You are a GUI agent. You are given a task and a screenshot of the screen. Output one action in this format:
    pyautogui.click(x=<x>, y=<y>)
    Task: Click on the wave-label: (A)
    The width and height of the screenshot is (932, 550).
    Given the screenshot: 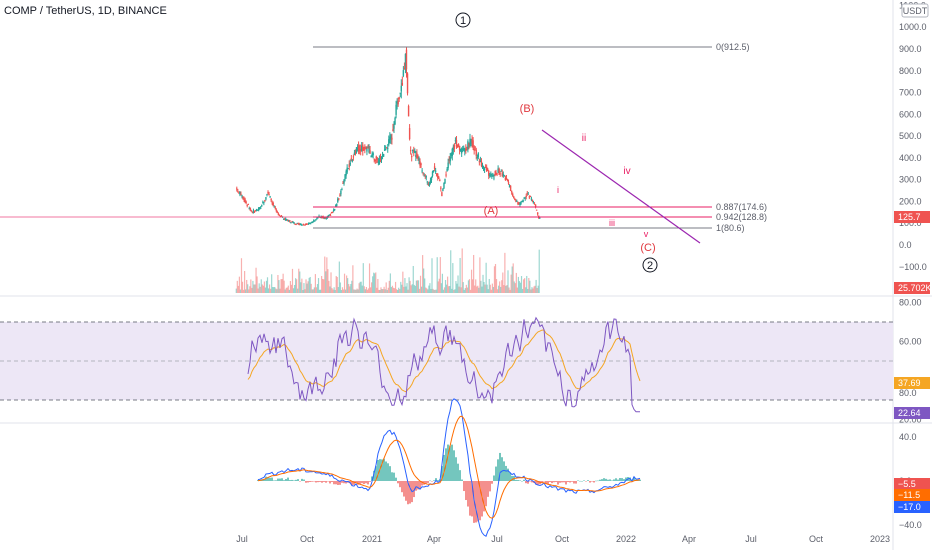 What is the action you would take?
    pyautogui.click(x=491, y=211)
    